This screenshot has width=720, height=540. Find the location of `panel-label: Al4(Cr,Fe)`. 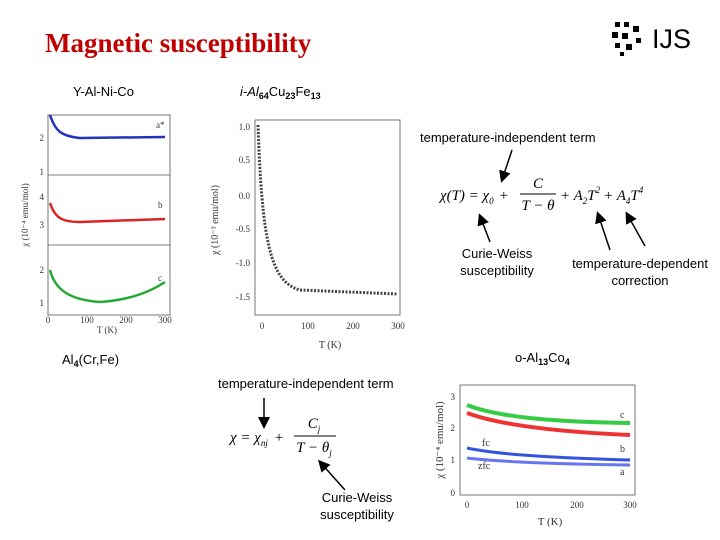

panel-label: Al4(Cr,Fe) is located at coordinates (90, 360).